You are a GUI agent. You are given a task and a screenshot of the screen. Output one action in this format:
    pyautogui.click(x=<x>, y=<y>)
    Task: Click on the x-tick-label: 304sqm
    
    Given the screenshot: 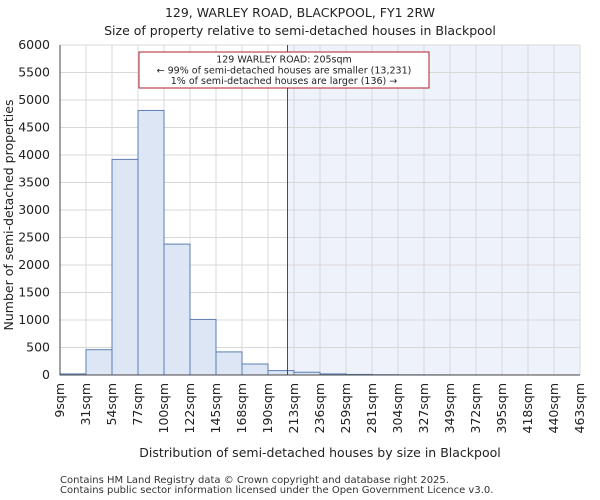 What is the action you would take?
    pyautogui.click(x=397, y=408)
    